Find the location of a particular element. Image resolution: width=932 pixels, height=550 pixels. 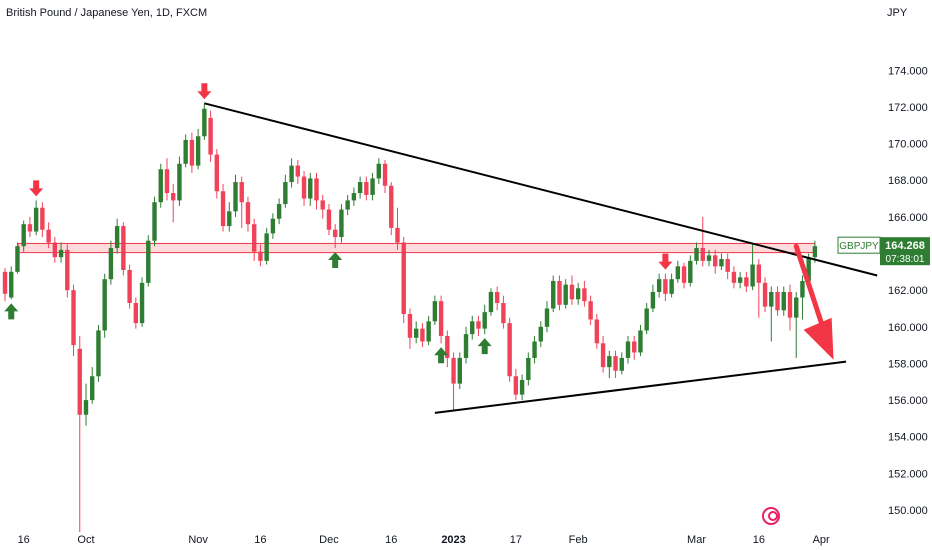

price-tick-label: 172.000 is located at coordinates (908, 108).